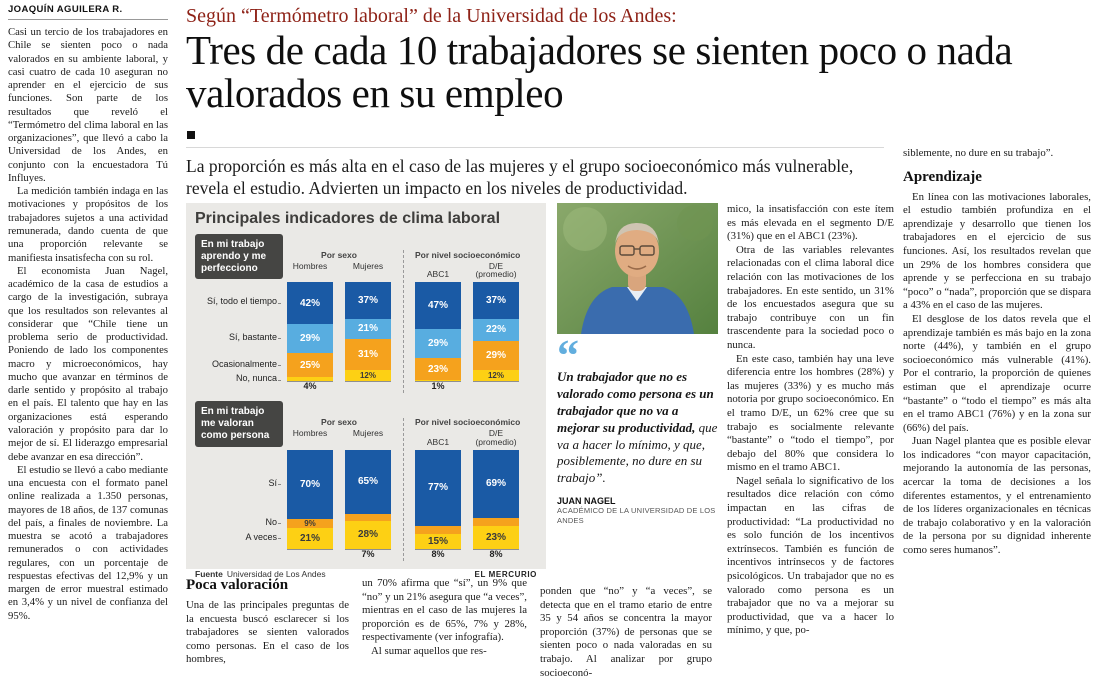  I want to click on segment-value-outside: 8%, so click(496, 553).